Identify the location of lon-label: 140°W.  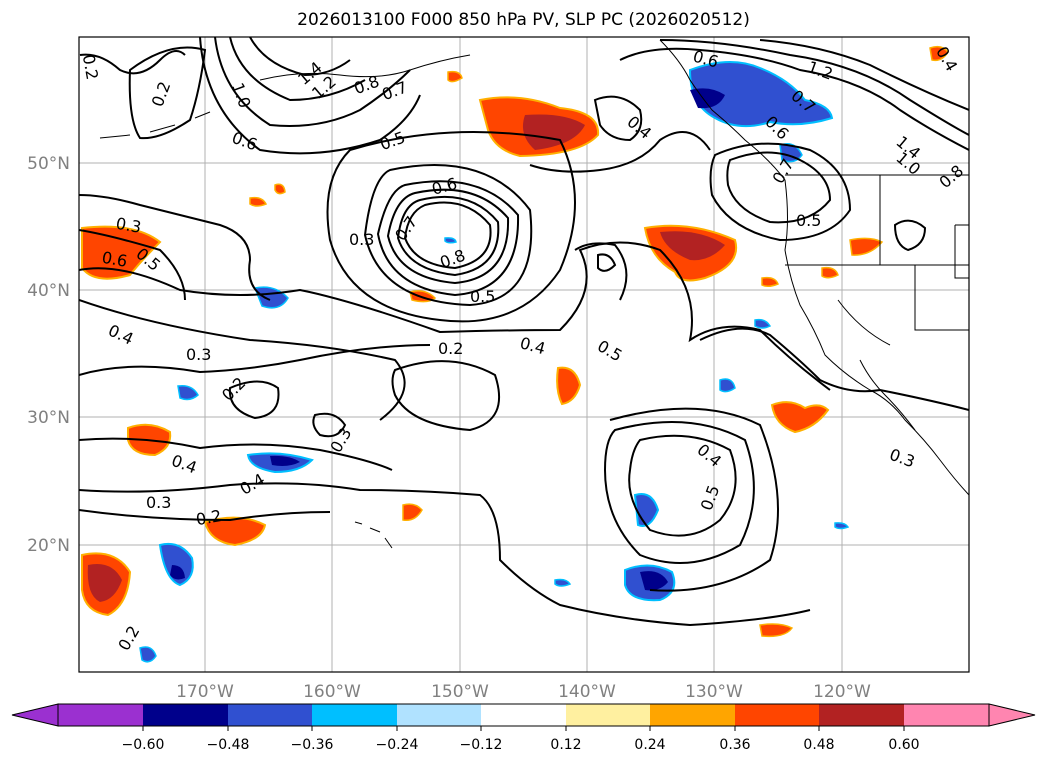
(587, 692).